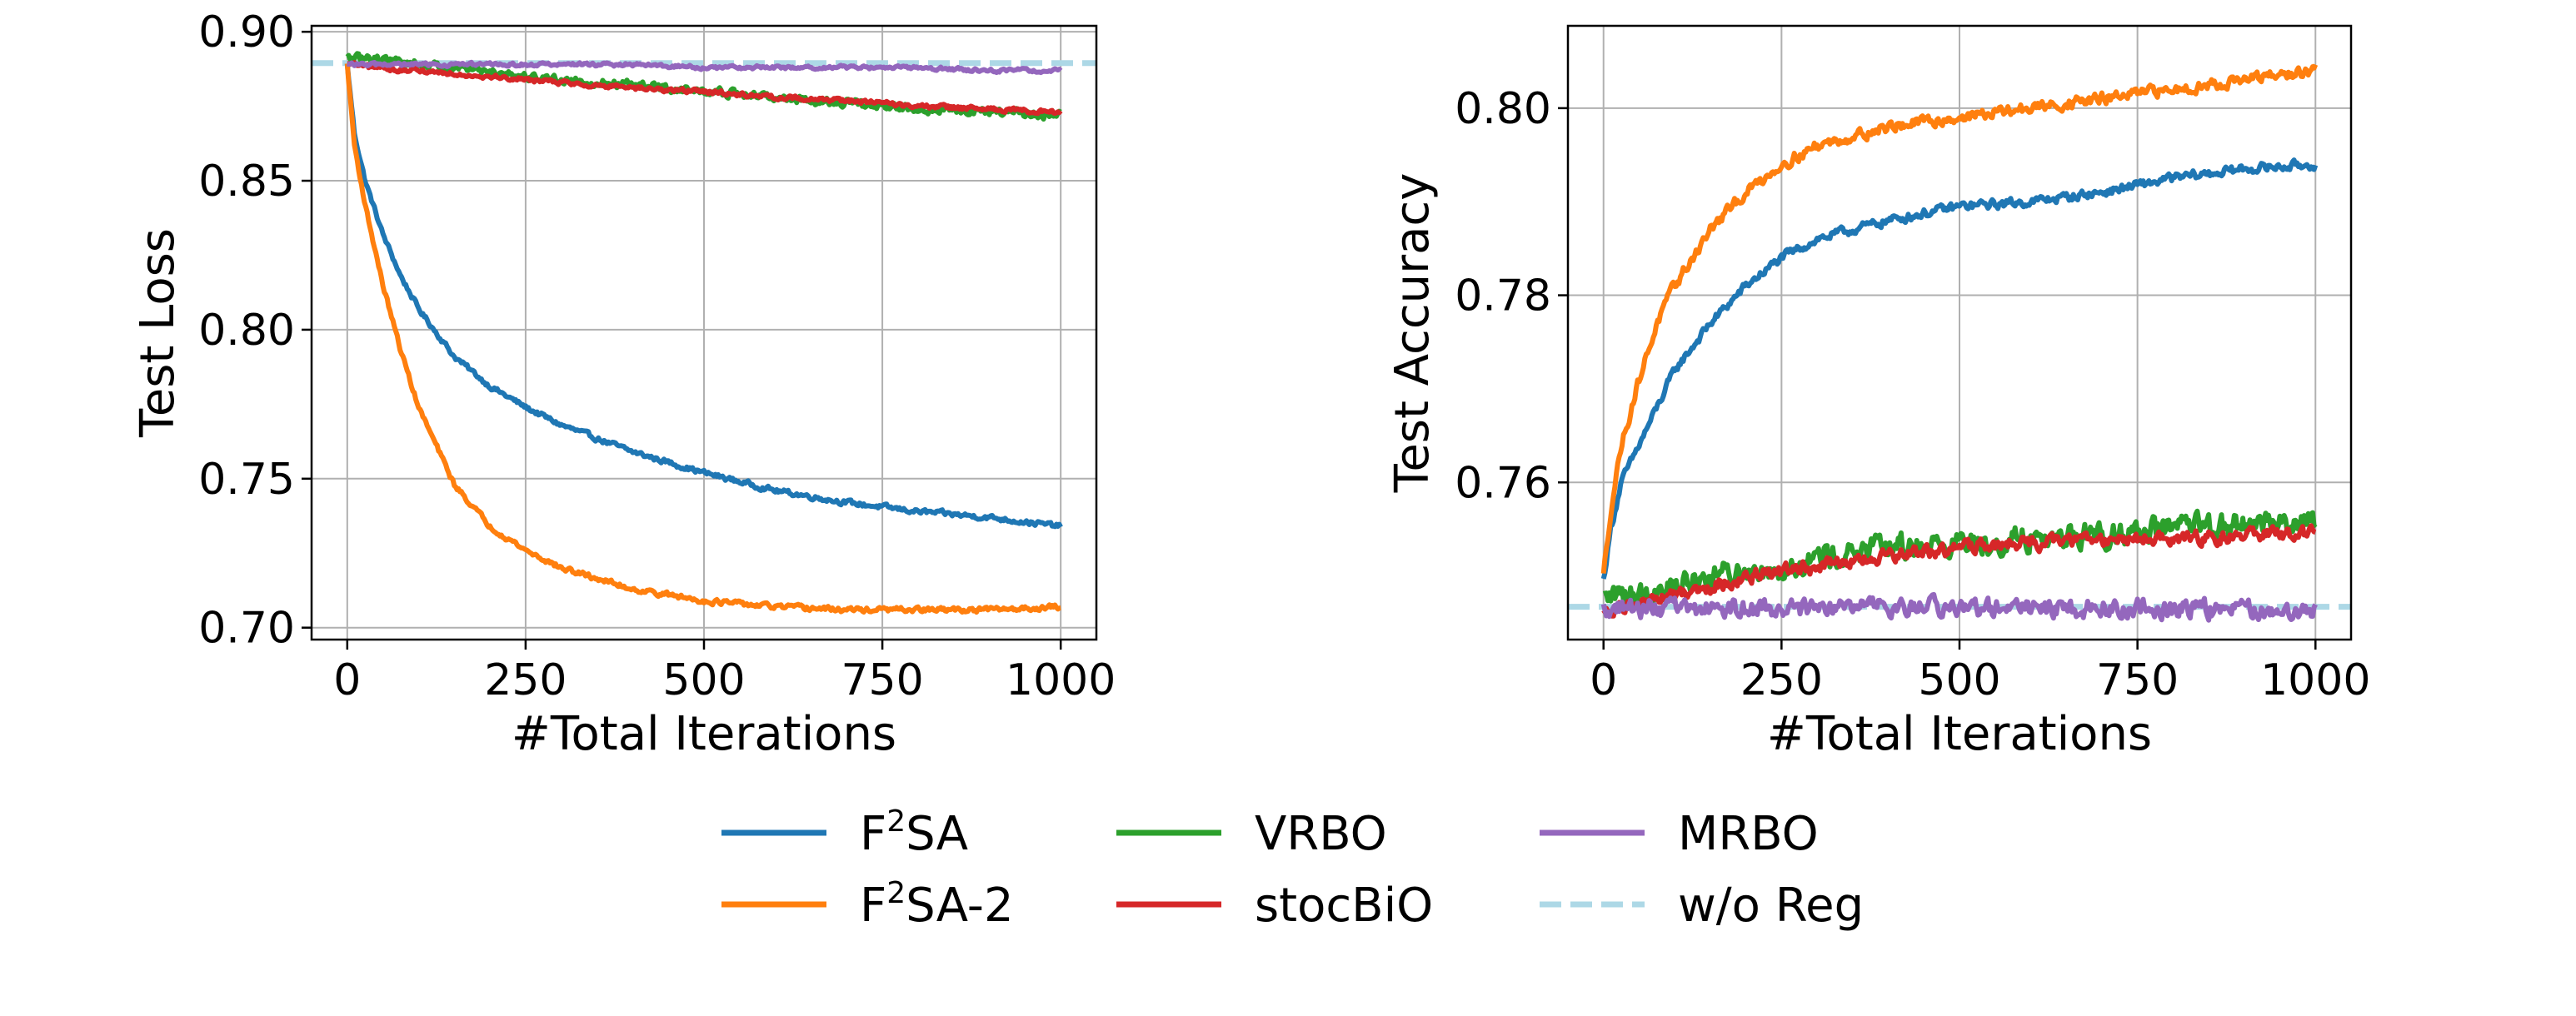  I want to click on accuracy-ytick-label-0-76: 0.76, so click(1503, 483).